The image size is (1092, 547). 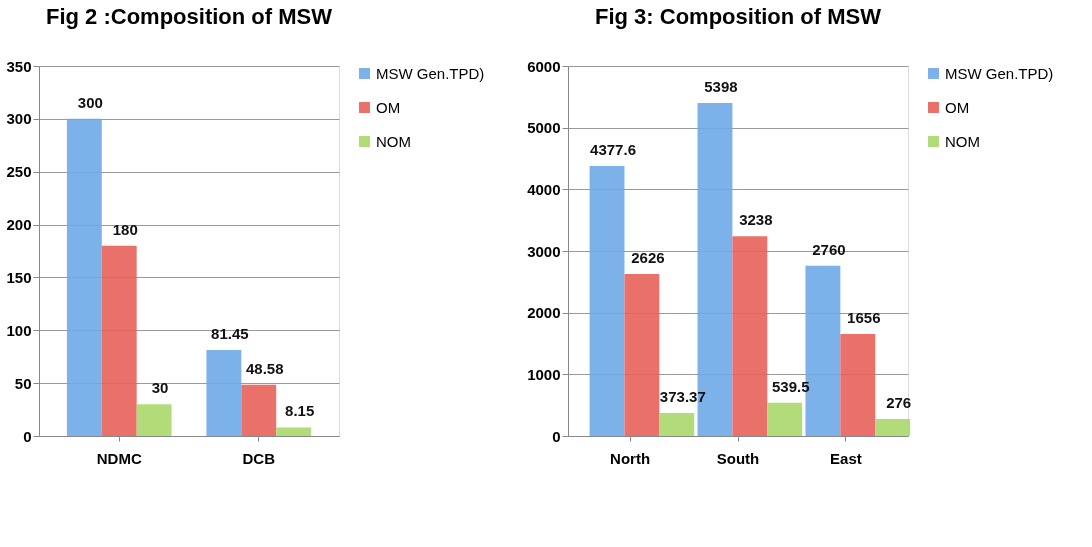 I want to click on data-label: 2760, so click(x=829, y=249).